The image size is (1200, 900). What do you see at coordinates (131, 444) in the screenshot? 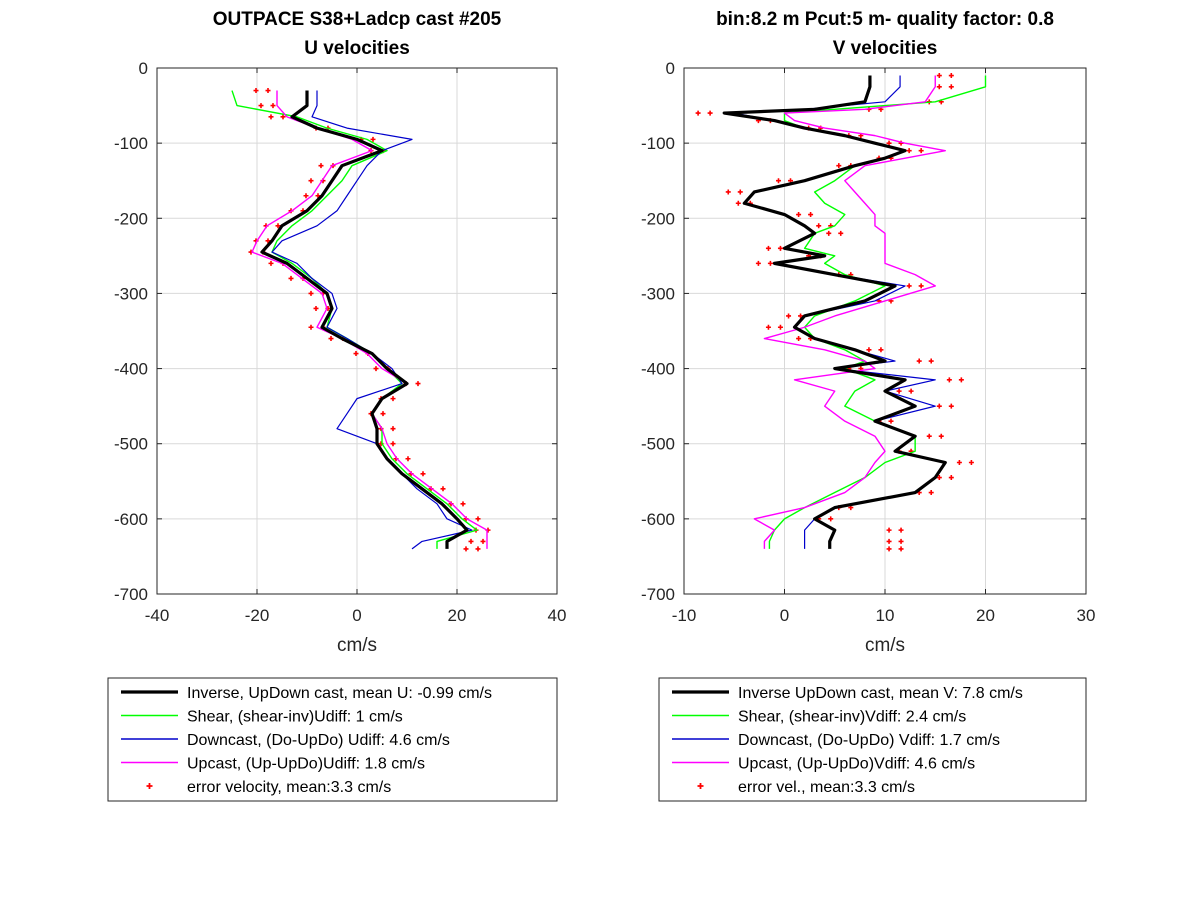
I see `u-ytick-label: -500` at bounding box center [131, 444].